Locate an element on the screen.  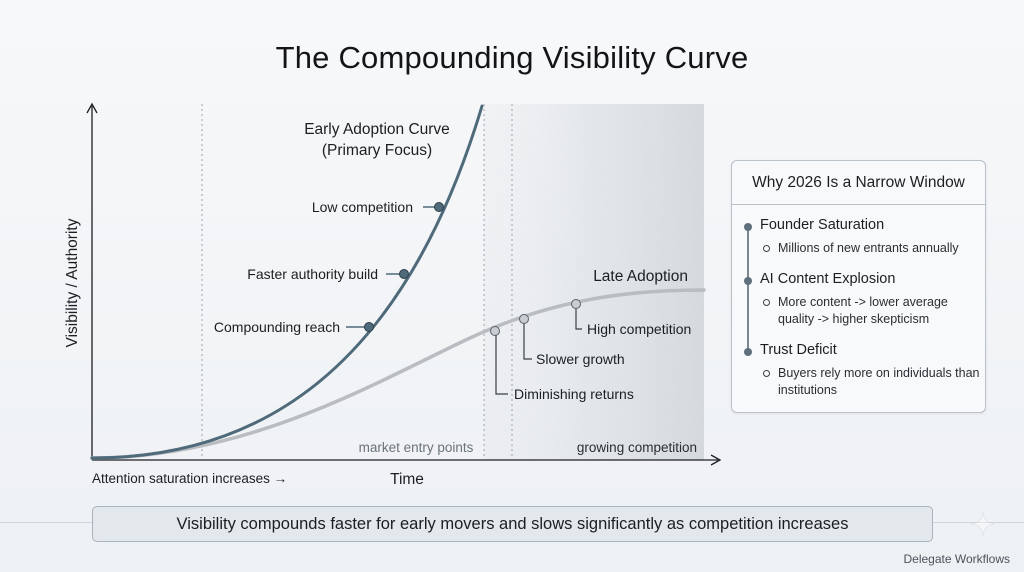
brand-footer: Delegate Workflows is located at coordinates (957, 559).